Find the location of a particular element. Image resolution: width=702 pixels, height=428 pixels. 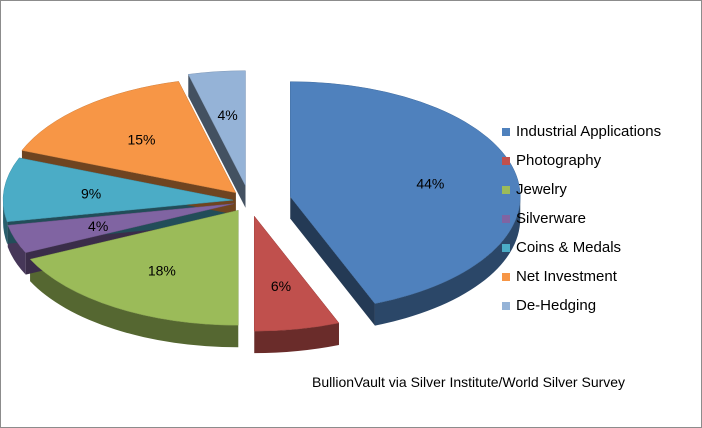

legend-item-jewelry: Jewelry is located at coordinates (599, 189).